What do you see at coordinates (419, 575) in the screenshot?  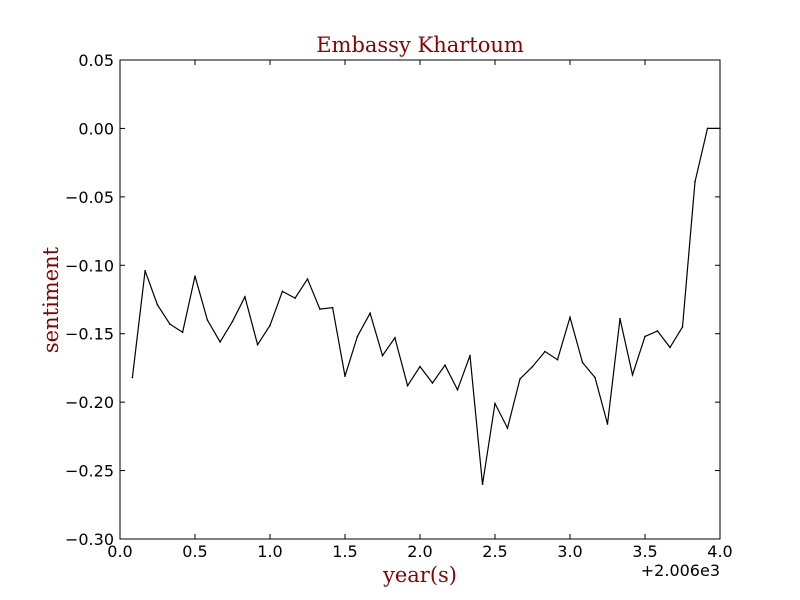 I see `x-axis-label: year(s)` at bounding box center [419, 575].